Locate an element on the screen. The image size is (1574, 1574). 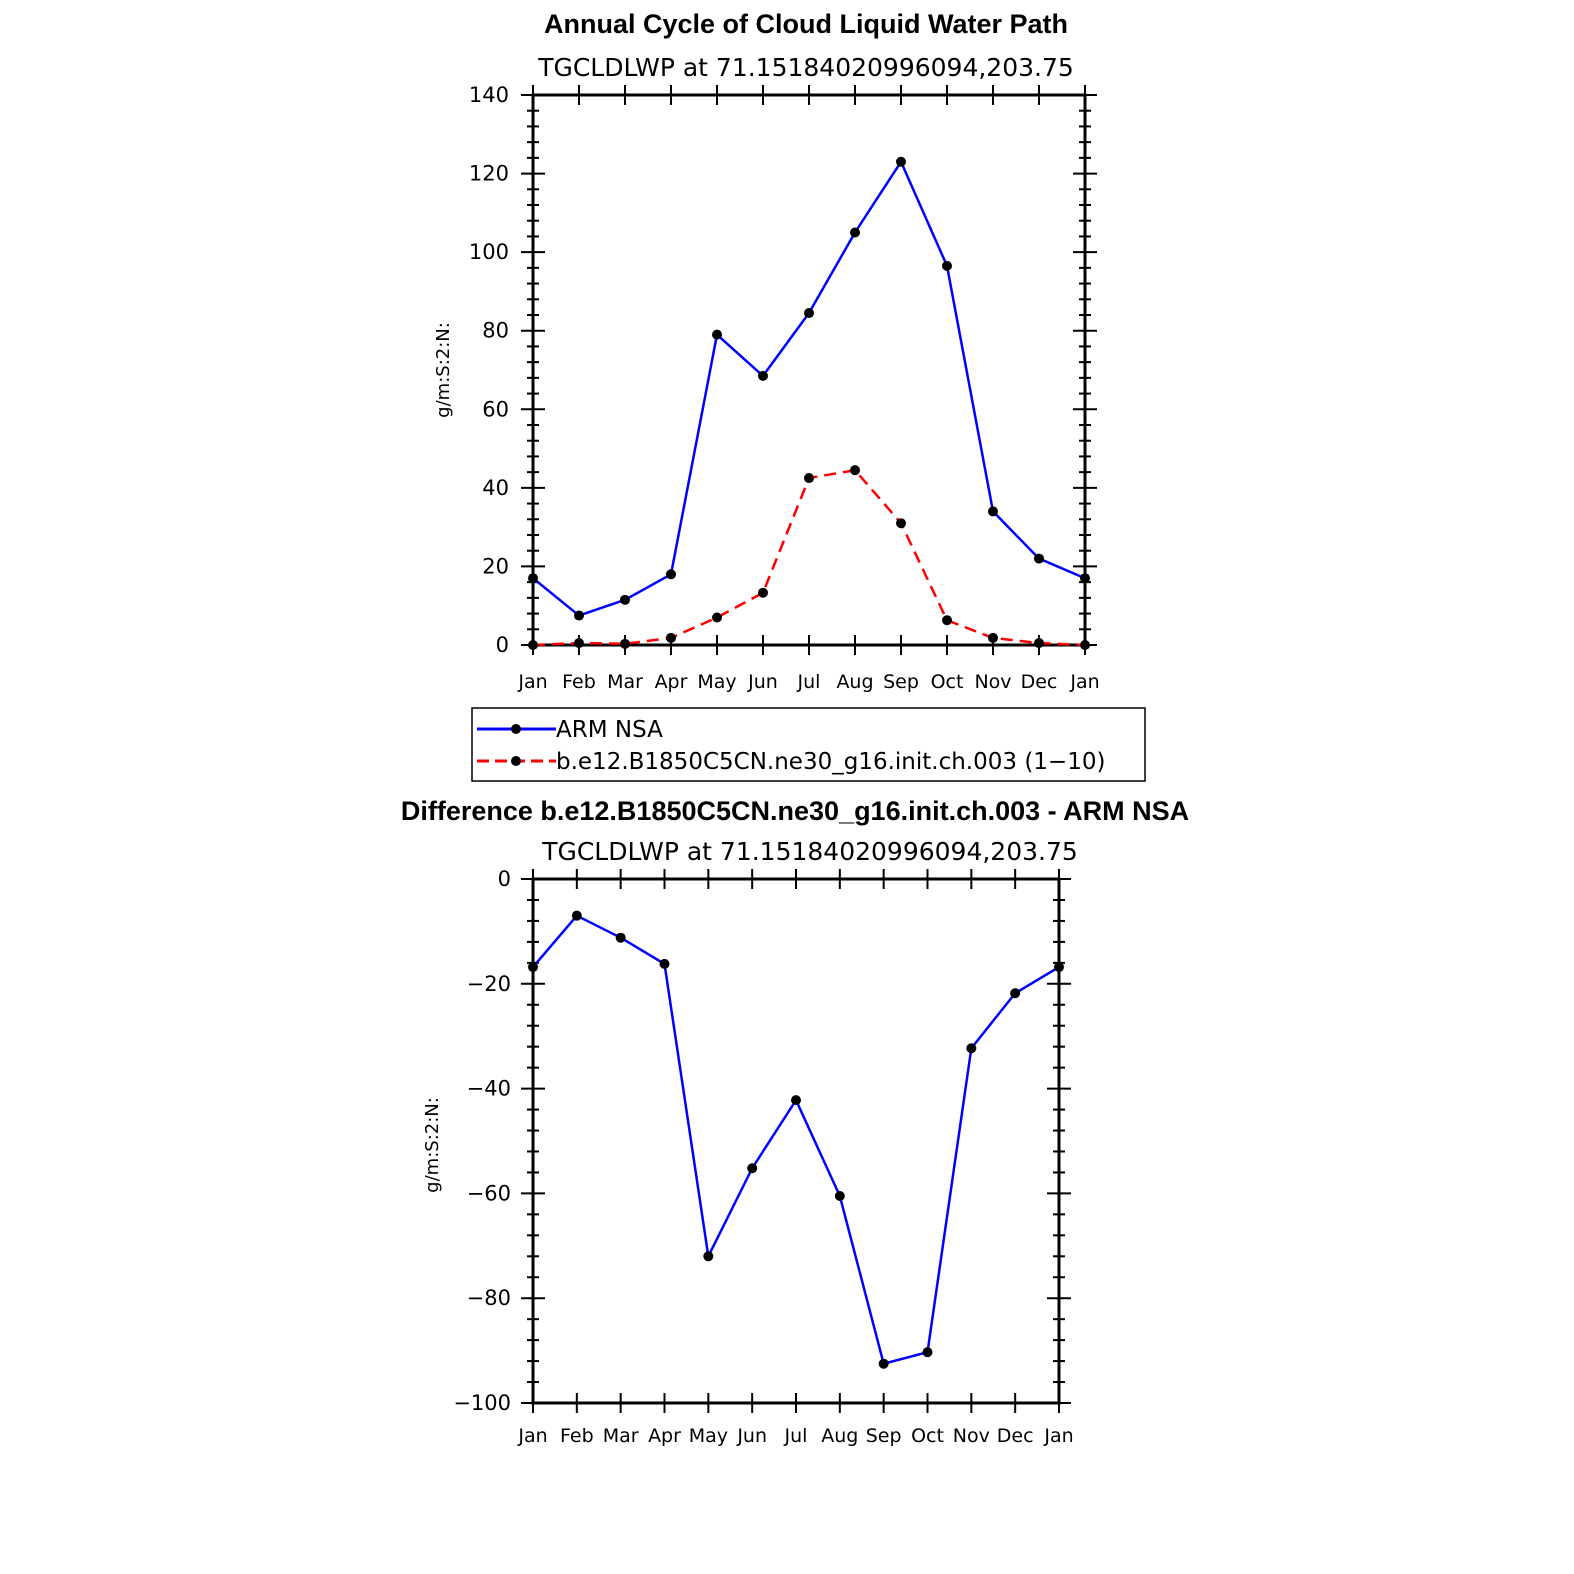
legend-label-arm-nsa: ARM NSA is located at coordinates (609, 730).